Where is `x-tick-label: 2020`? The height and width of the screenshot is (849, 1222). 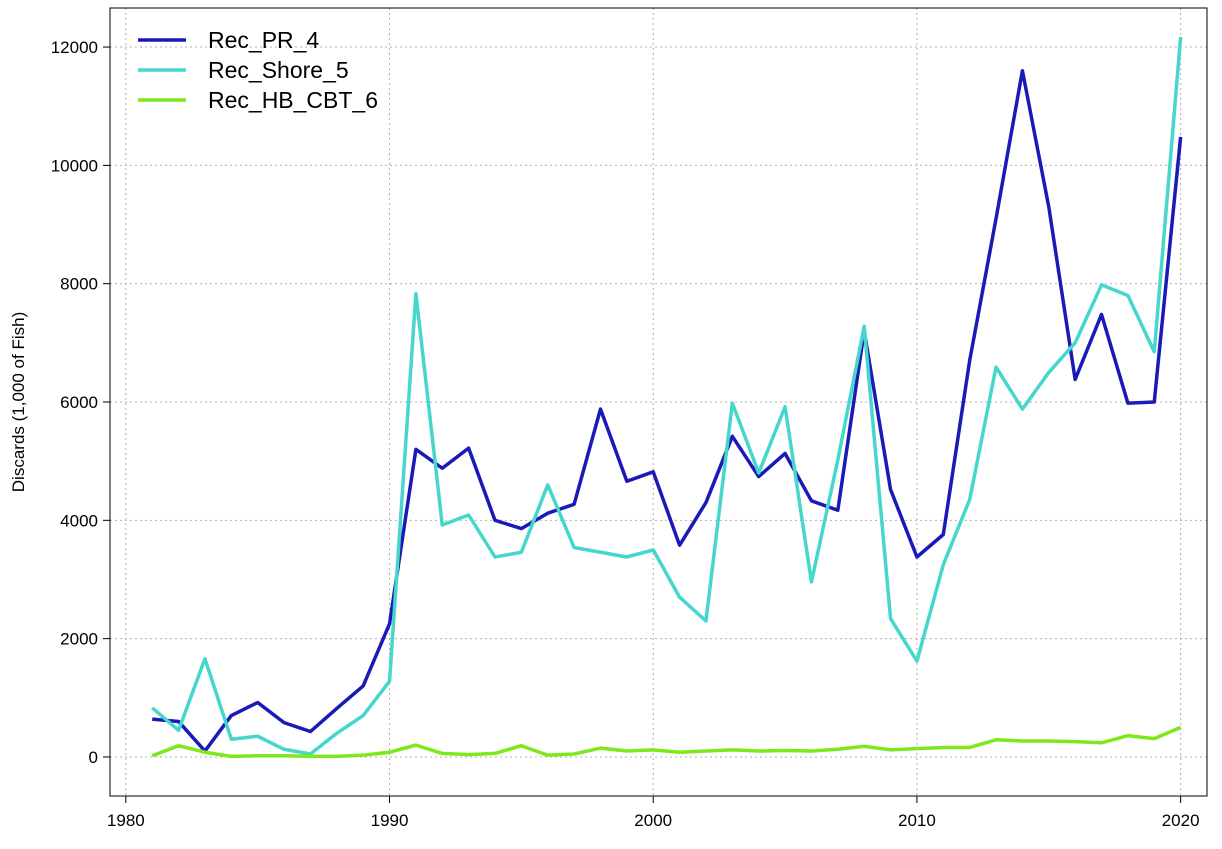 x-tick-label: 2020 is located at coordinates (1181, 820).